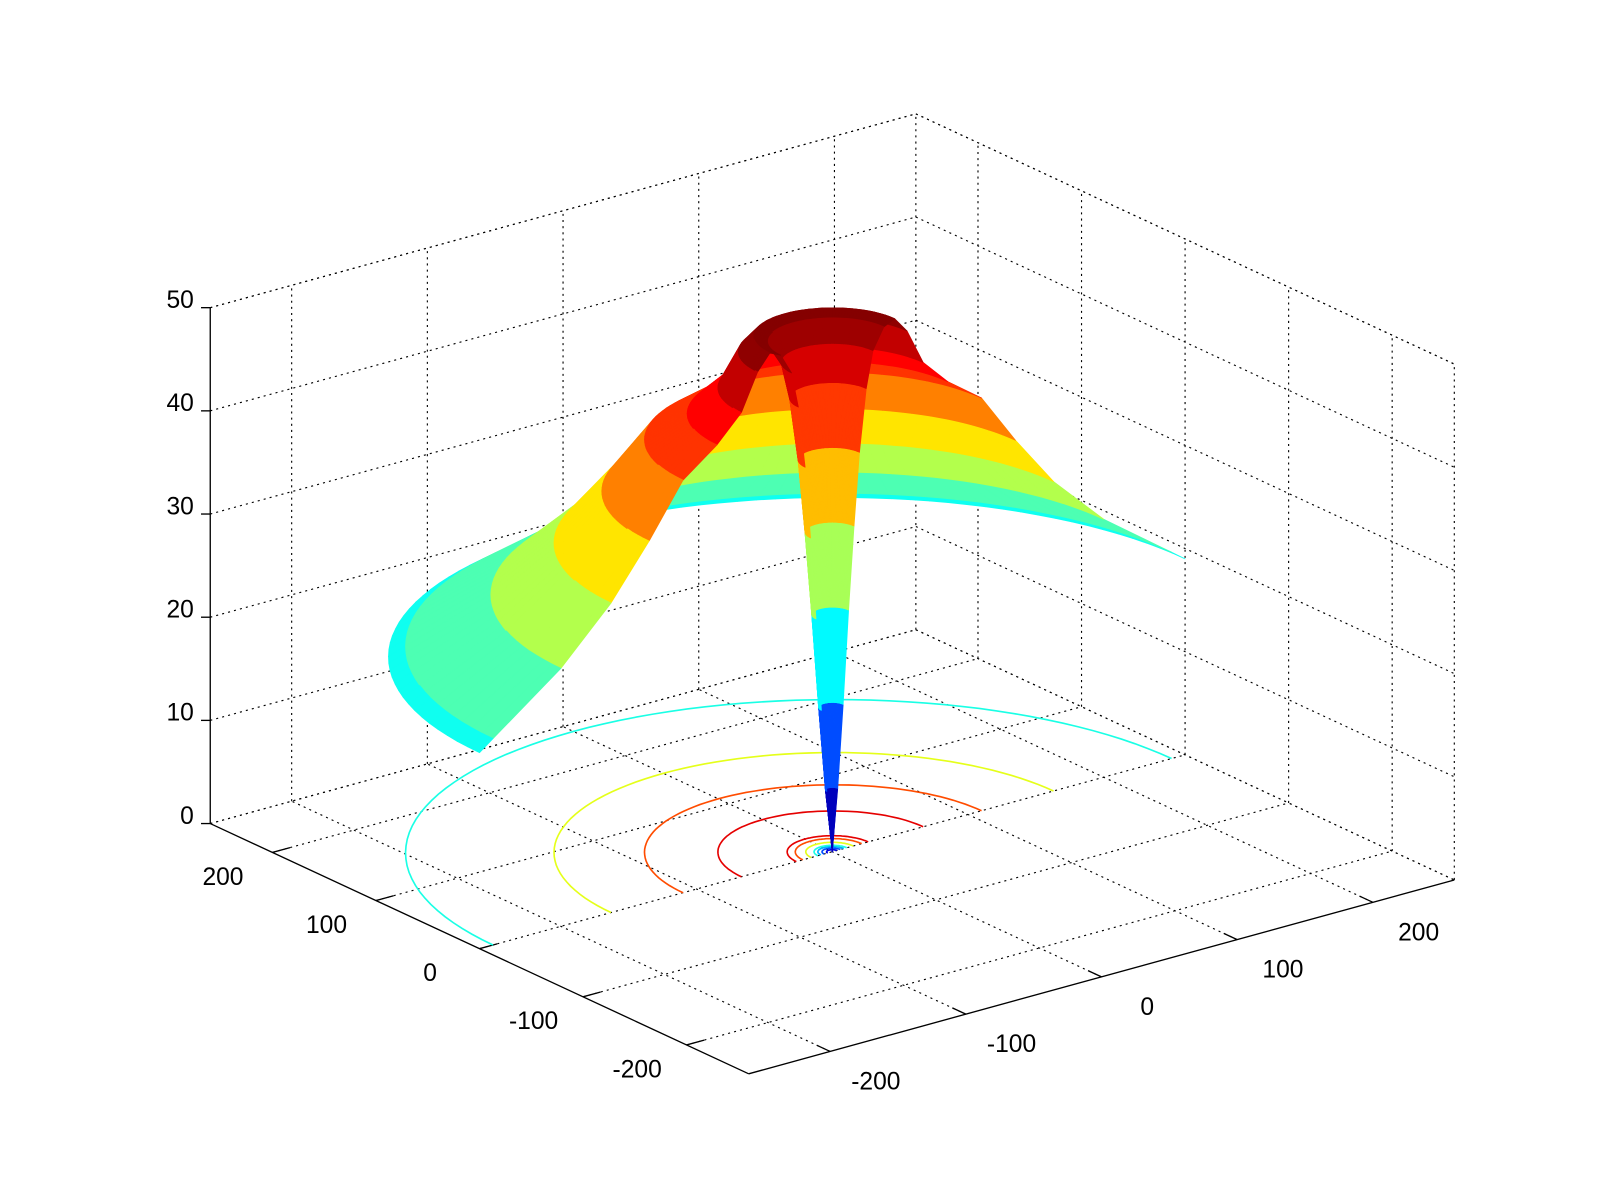 The image size is (1600, 1200). I want to click on x-tick-label: 200, so click(1418, 932).